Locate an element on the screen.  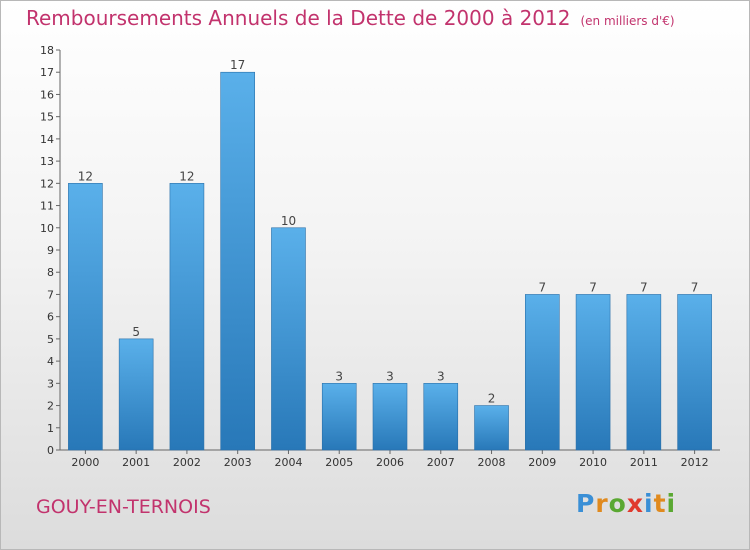
y-tick-label: 13 is located at coordinates (47, 161).